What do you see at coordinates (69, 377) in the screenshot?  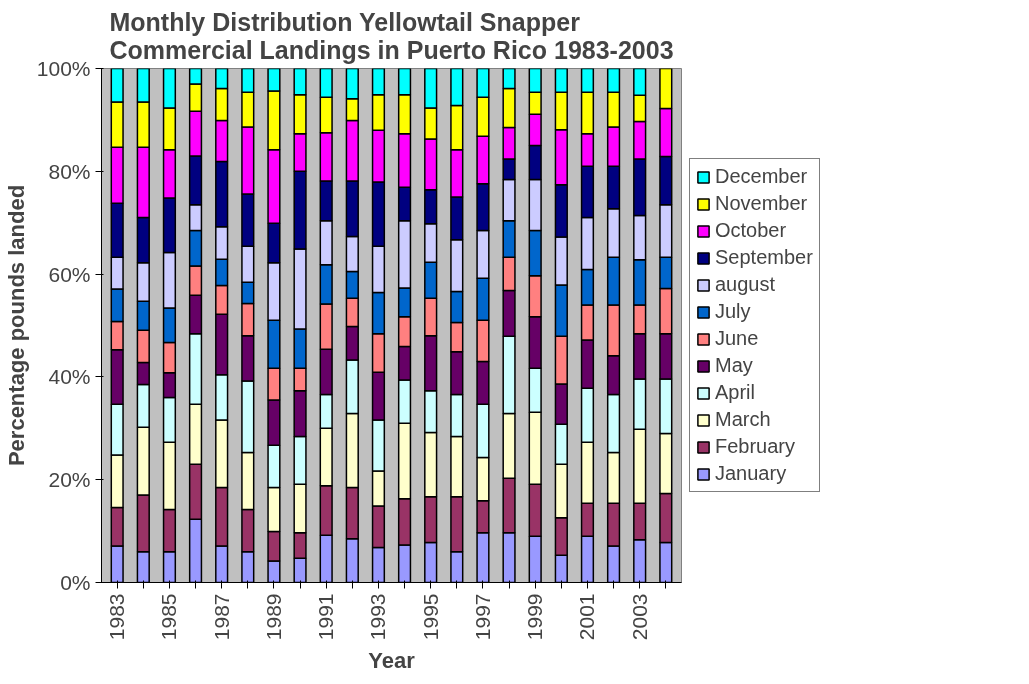 I see `y-tick-label: 40%` at bounding box center [69, 377].